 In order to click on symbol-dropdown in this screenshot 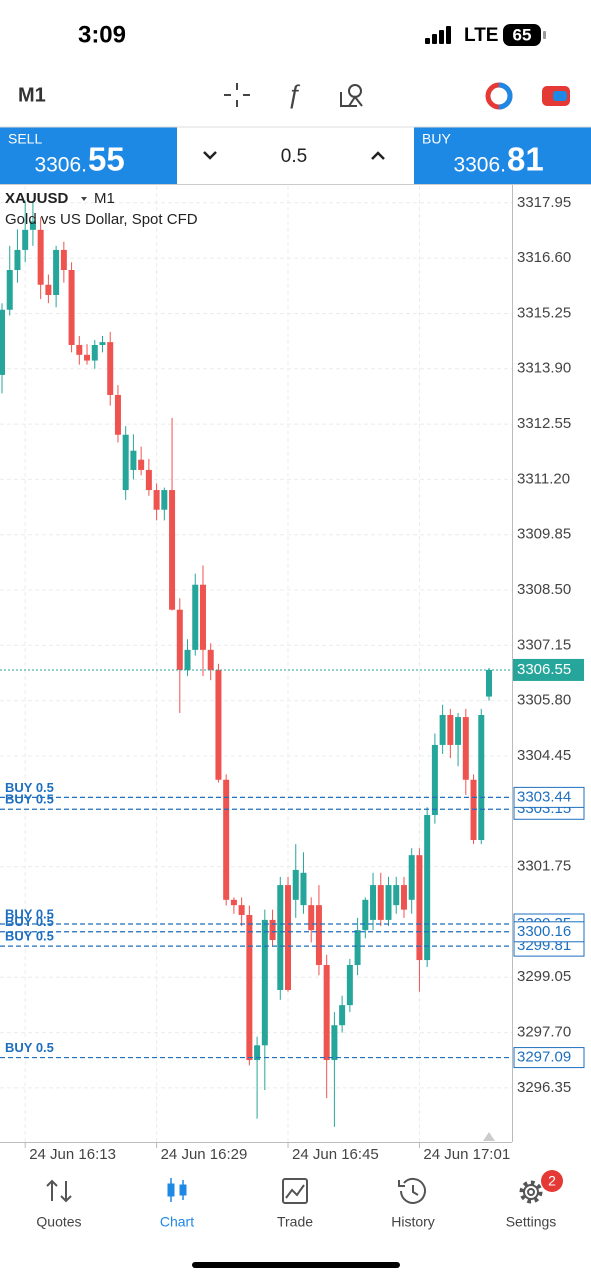, I will do `click(84, 199)`.